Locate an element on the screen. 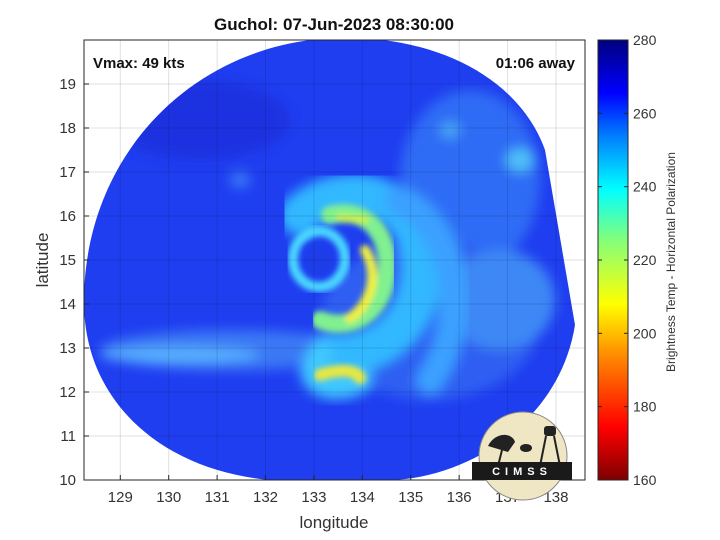  vmax-label: Vmax: 49 kts is located at coordinates (139, 63).